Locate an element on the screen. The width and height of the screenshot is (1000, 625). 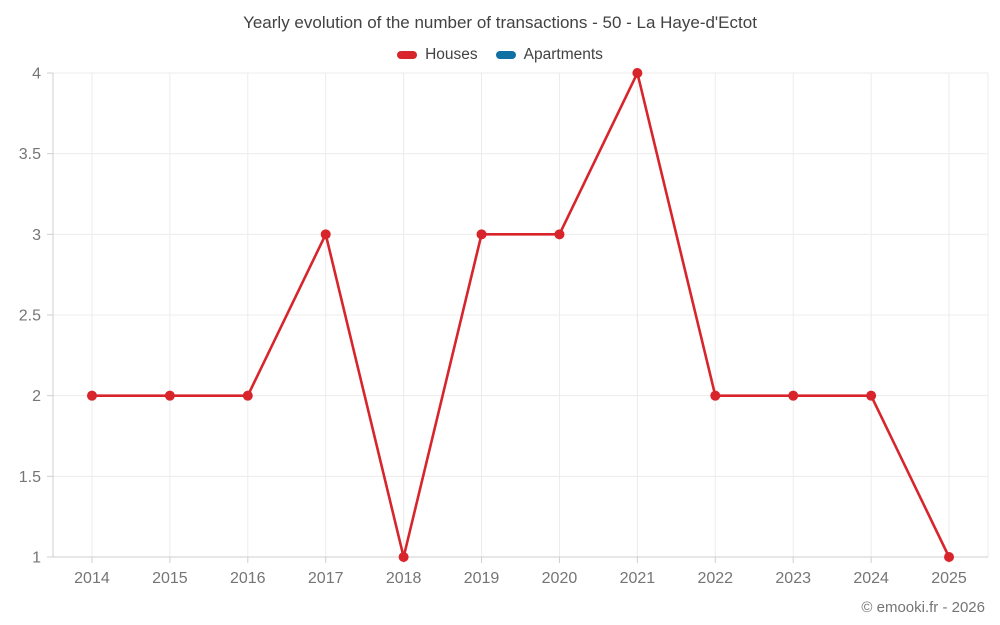
y-axis-tick-label: 3.5 is located at coordinates (30, 154).